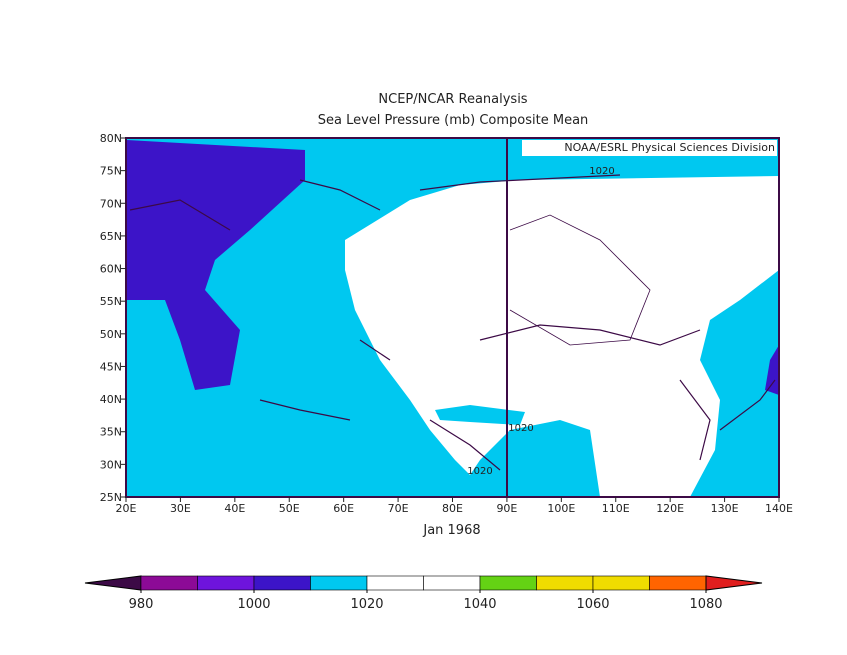  What do you see at coordinates (111, 334) in the screenshot?
I see `y-tick-label: 50N` at bounding box center [111, 334].